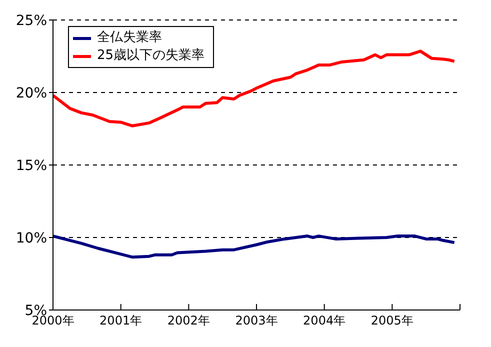  What do you see at coordinates (31, 166) in the screenshot?
I see `y-tick-label: 15%` at bounding box center [31, 166].